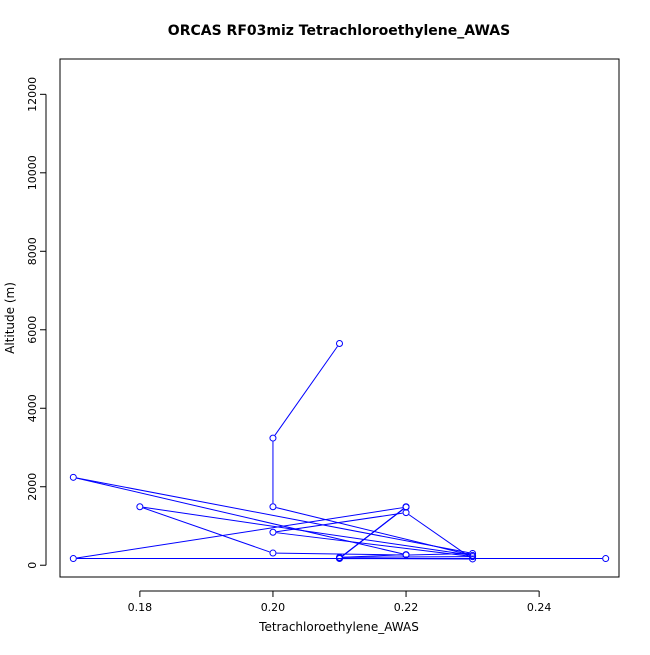 This screenshot has height=655, width=650. What do you see at coordinates (32, 330) in the screenshot?
I see `y-tick-label: 6000` at bounding box center [32, 330].